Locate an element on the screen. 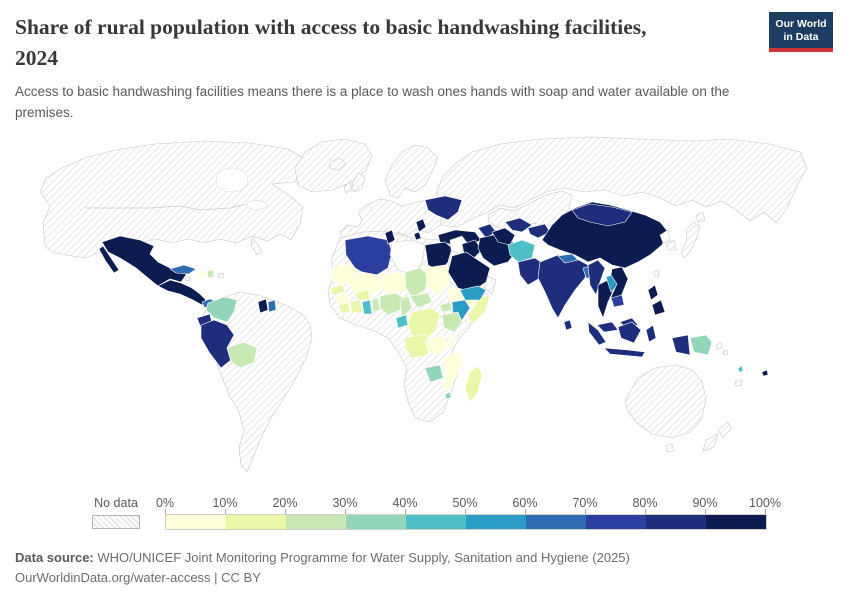 The height and width of the screenshot is (600, 850). country-nepal is located at coordinates (568, 258).